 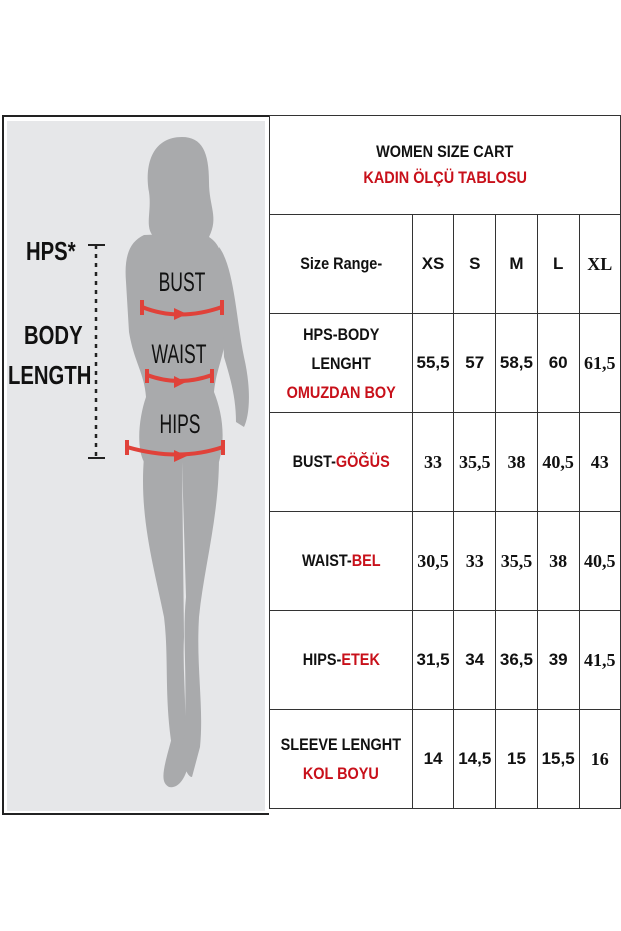 I want to click on value-cell: 43, so click(x=599, y=462).